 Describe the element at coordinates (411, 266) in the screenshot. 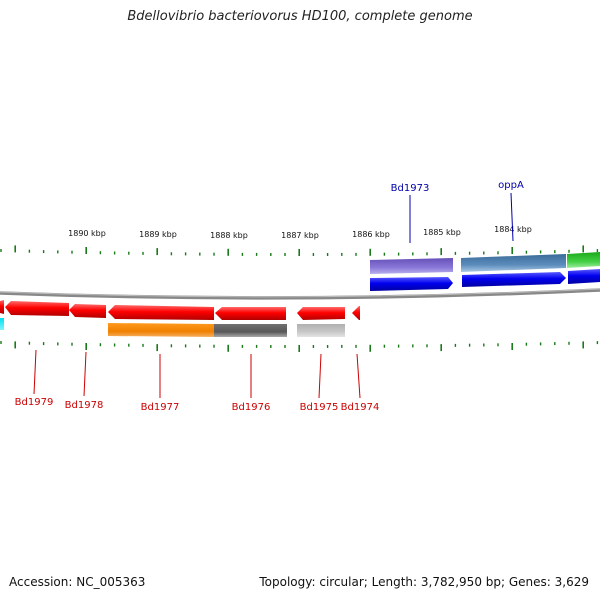

I see `category-block-purple` at that location.